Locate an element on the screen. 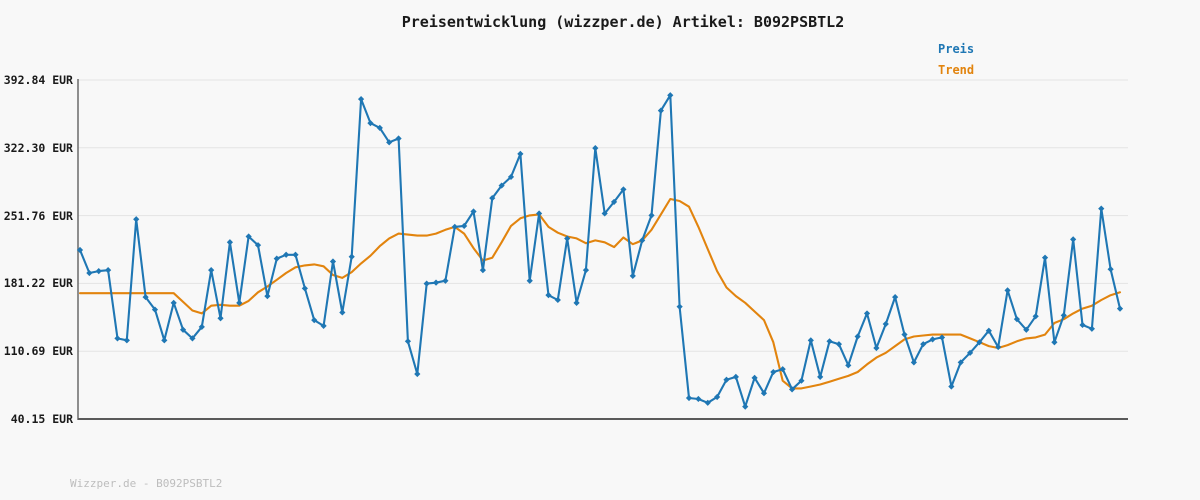 The image size is (1200, 500). footer-watermark: Wizzper.de - B092PSBTL2 is located at coordinates (146, 483).